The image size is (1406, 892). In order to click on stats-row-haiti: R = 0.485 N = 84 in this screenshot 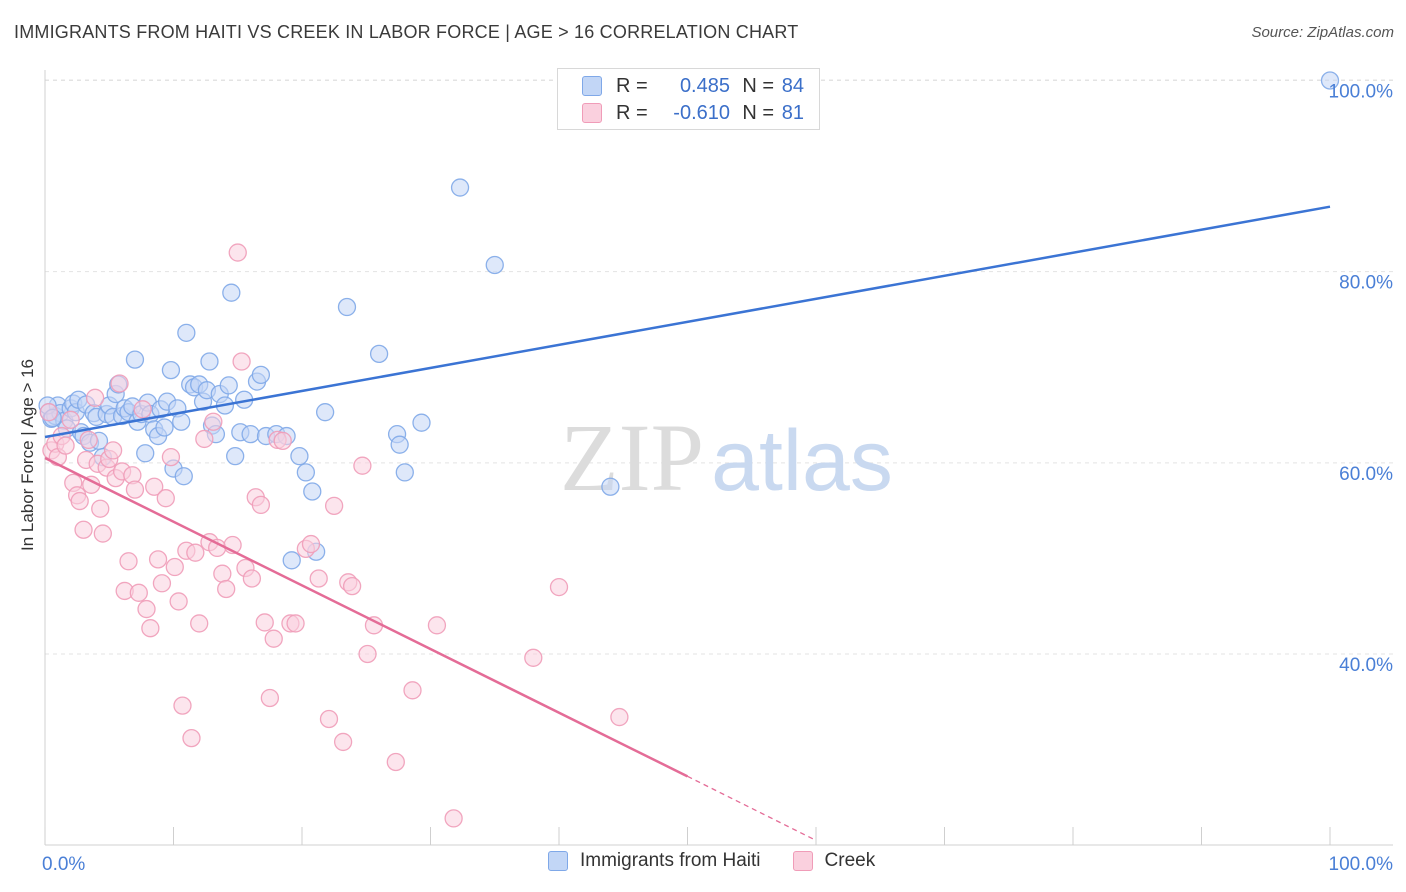, I will do `click(693, 86)`.